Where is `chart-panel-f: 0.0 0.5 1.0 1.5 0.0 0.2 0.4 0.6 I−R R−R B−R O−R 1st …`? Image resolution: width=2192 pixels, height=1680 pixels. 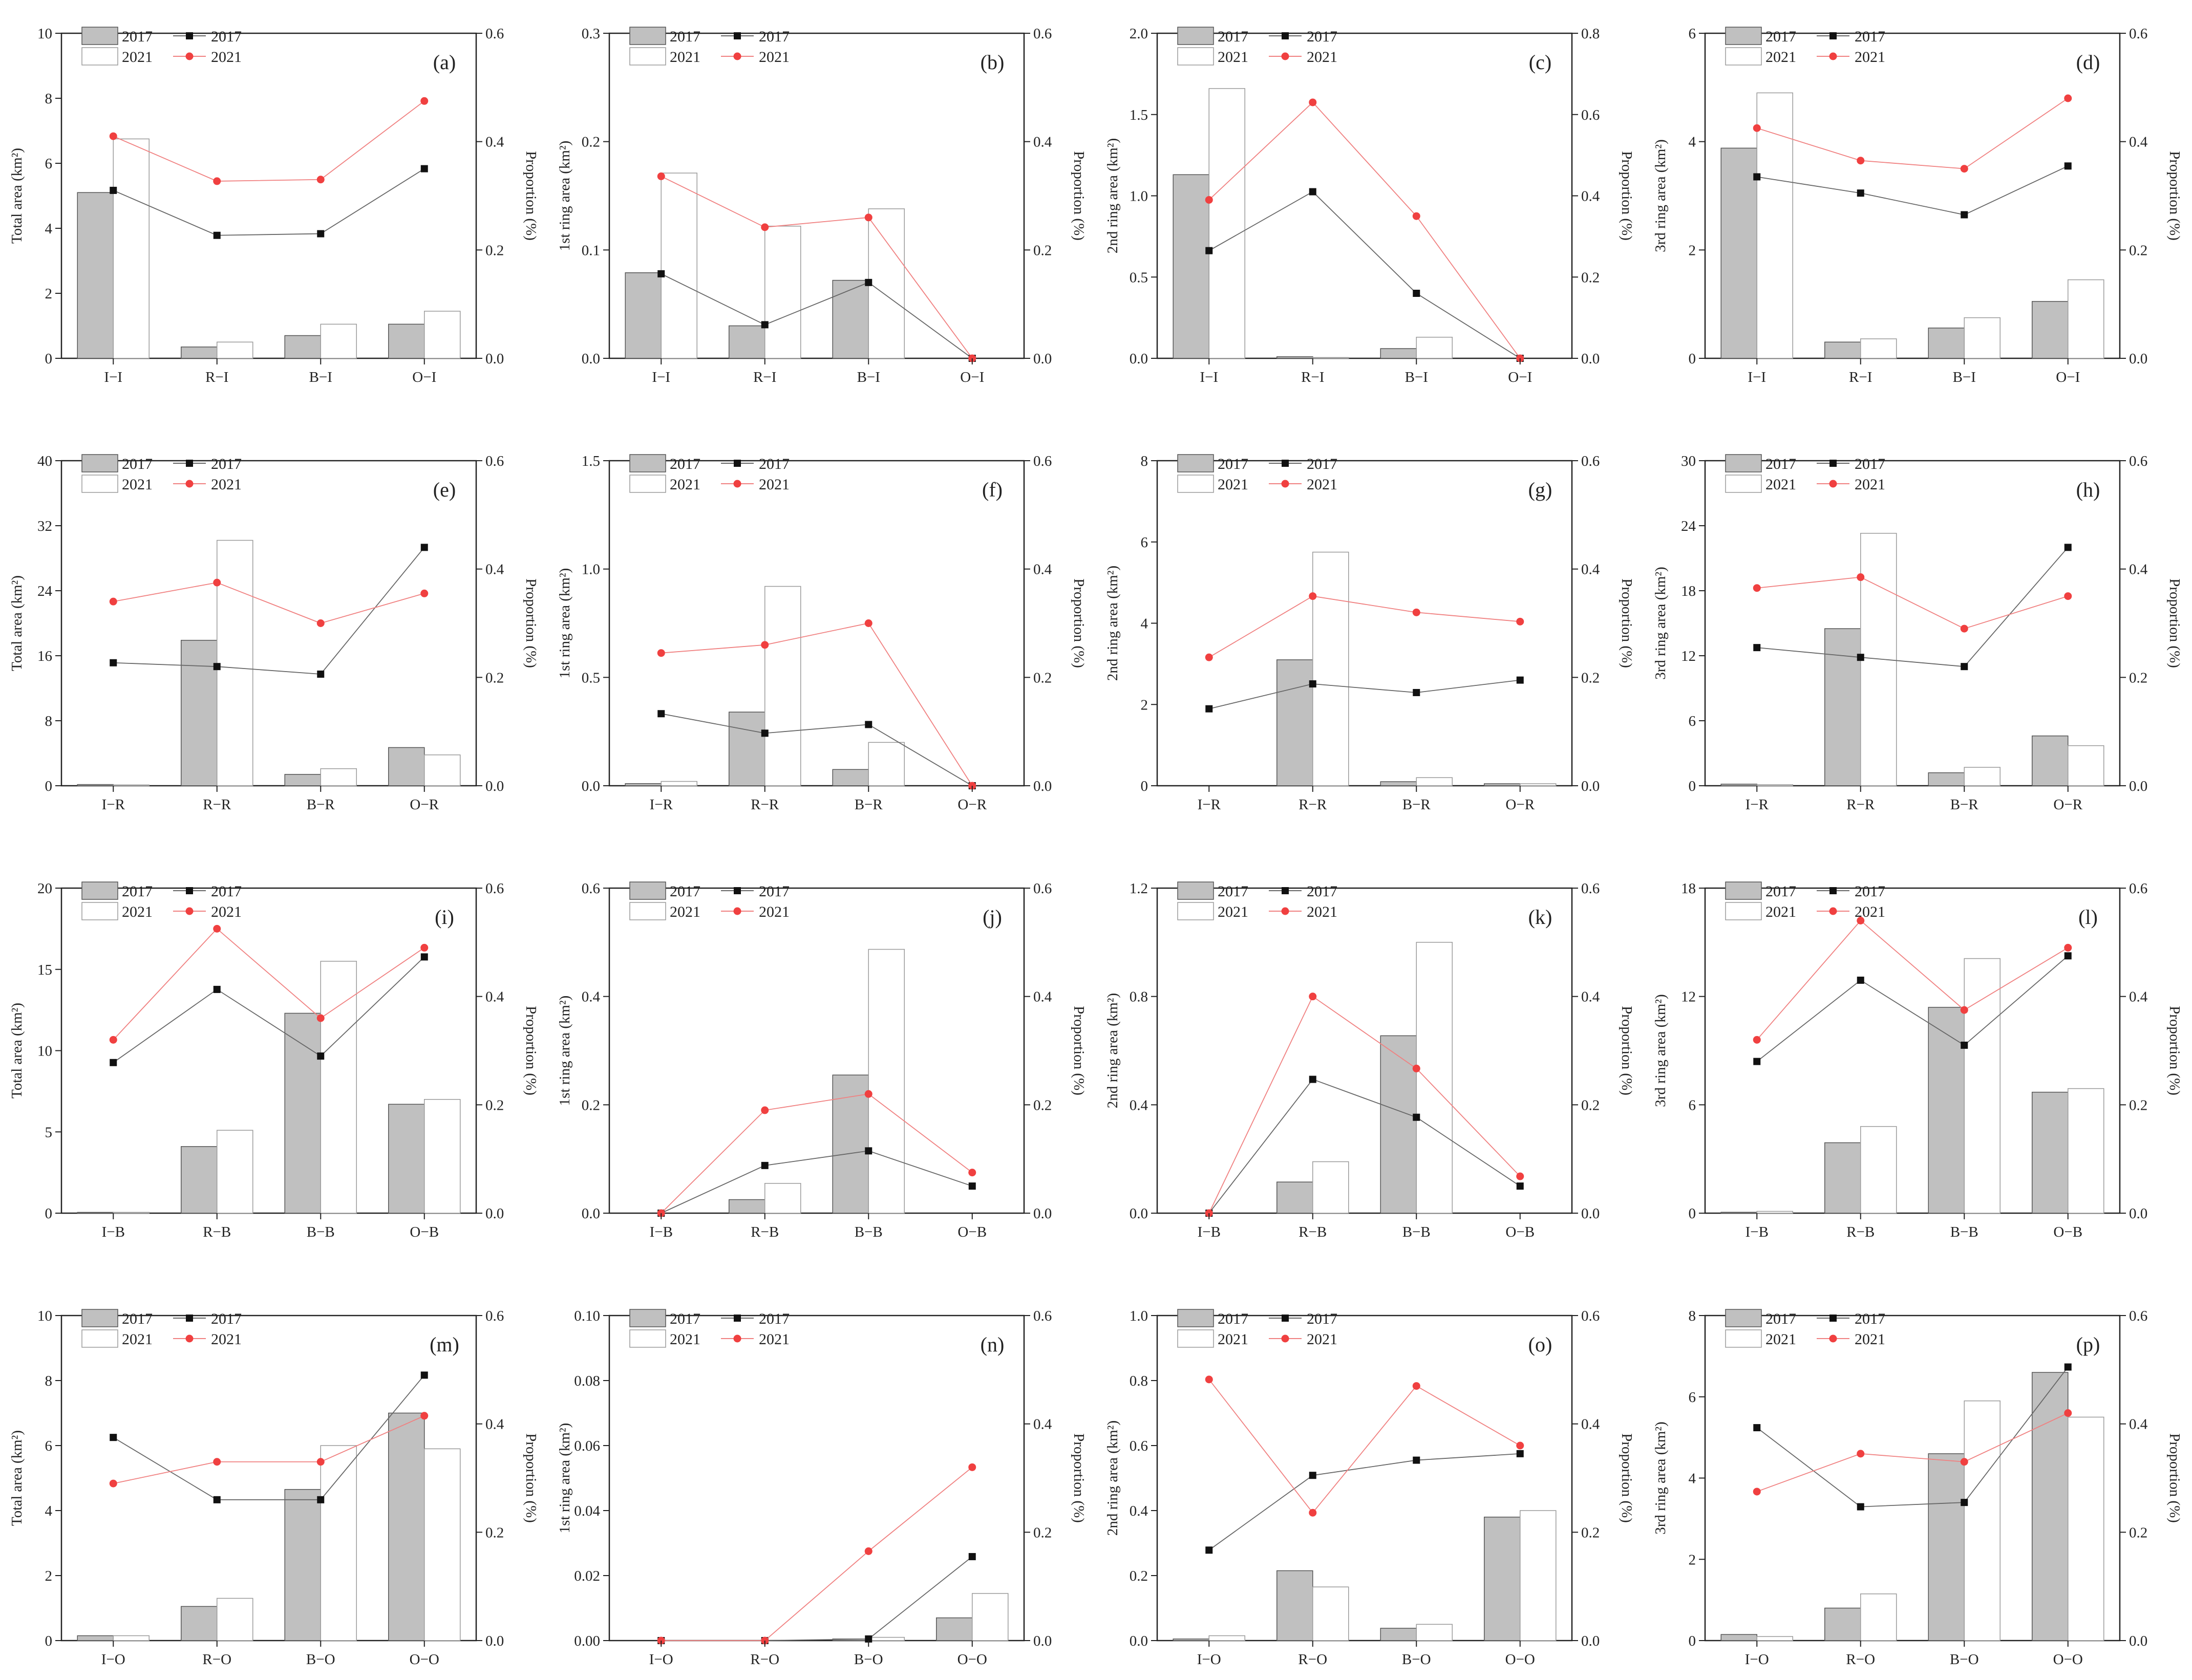 chart-panel-f: 0.0 0.5 1.0 1.5 0.0 0.2 0.4 0.6 I−R R−R B−R O−R 1st … is located at coordinates (822, 633).